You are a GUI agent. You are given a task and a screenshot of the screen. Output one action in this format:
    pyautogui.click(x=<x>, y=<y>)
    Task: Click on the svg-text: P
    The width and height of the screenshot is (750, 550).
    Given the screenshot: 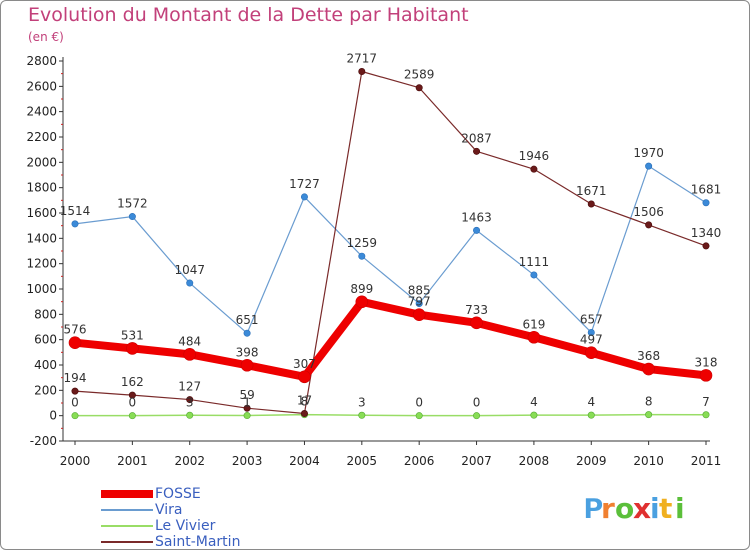 What is the action you would take?
    pyautogui.click(x=593, y=508)
    